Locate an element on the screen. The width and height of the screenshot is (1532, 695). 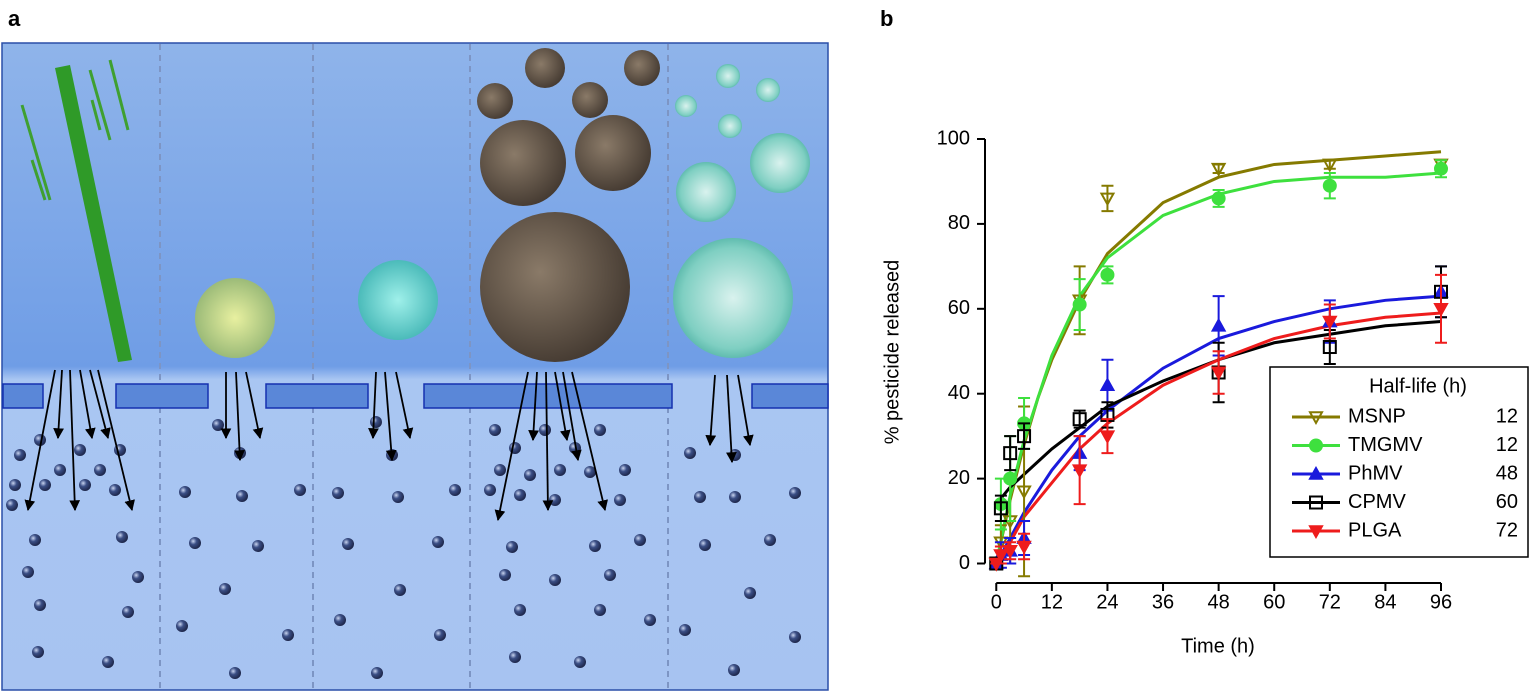
legend-half-life: 48 is located at coordinates (1507, 473).